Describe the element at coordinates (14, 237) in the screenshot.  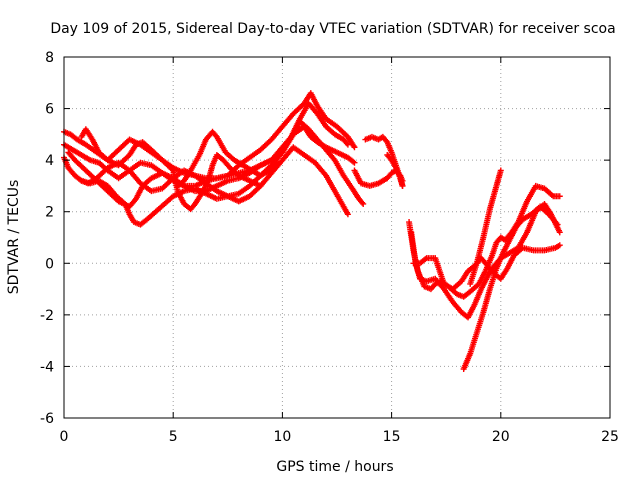
I see `y-axis-label: SDTVAR / TECUs` at that location.